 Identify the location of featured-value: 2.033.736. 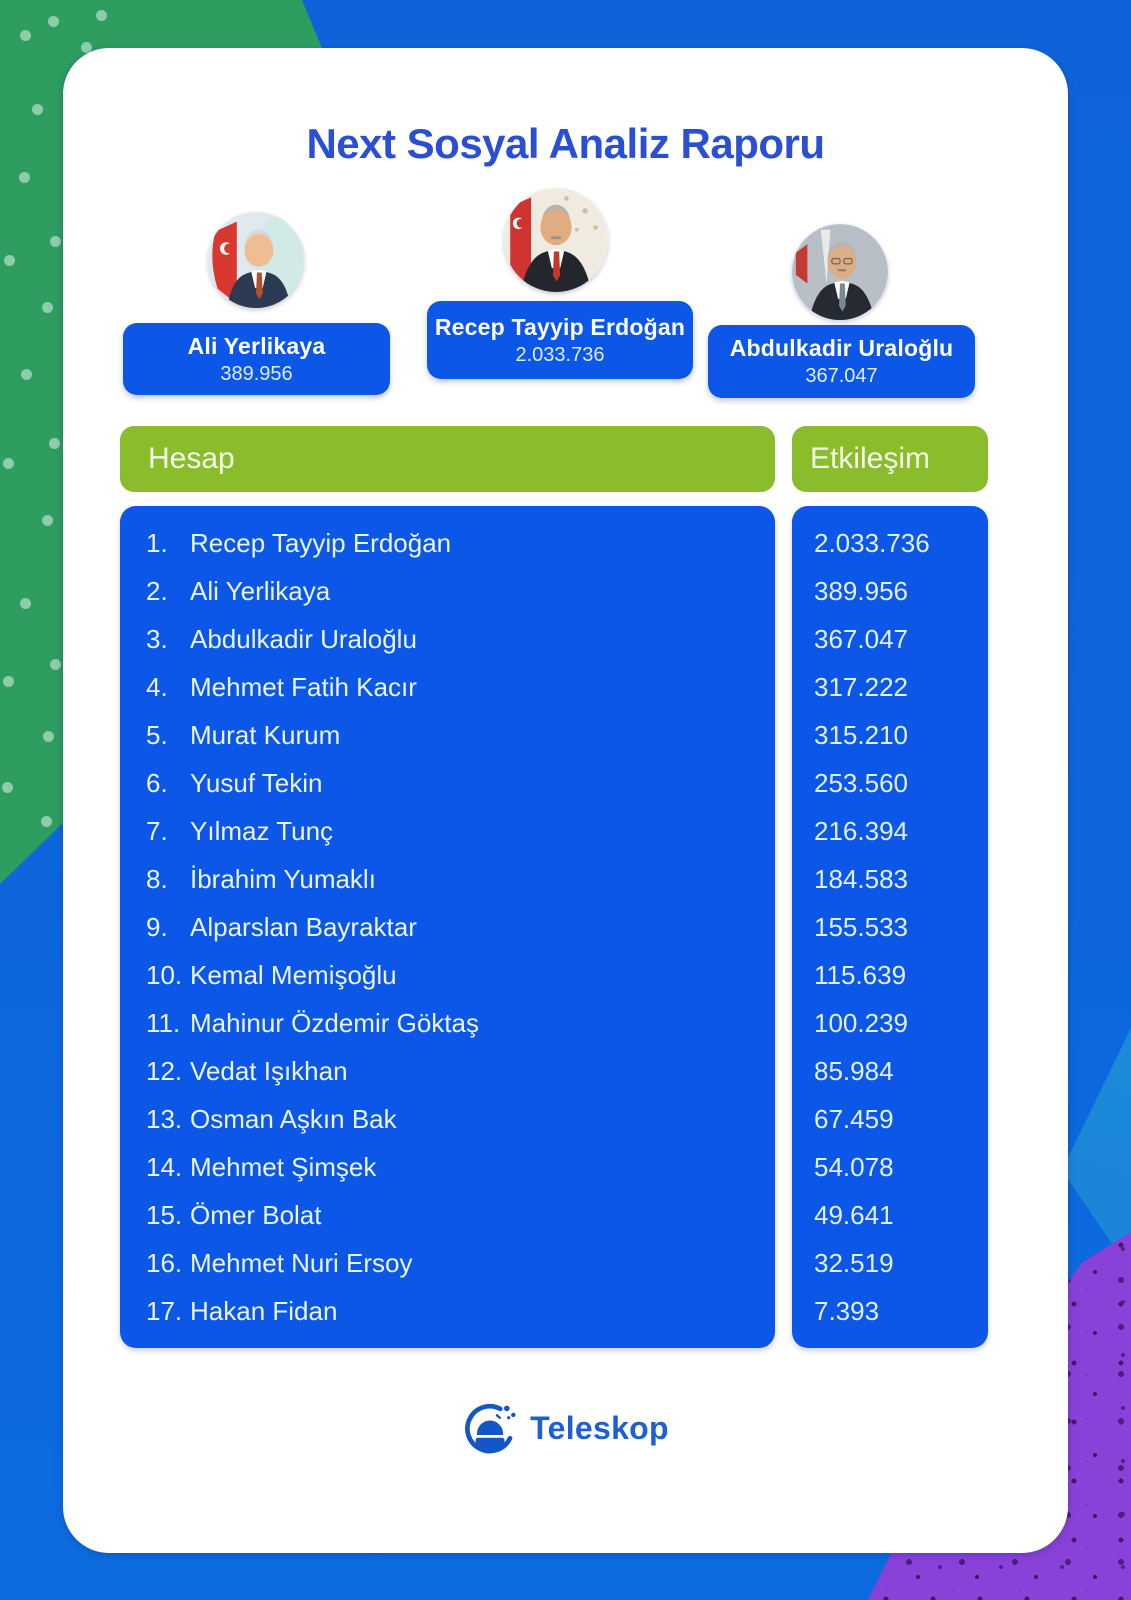
(560, 354).